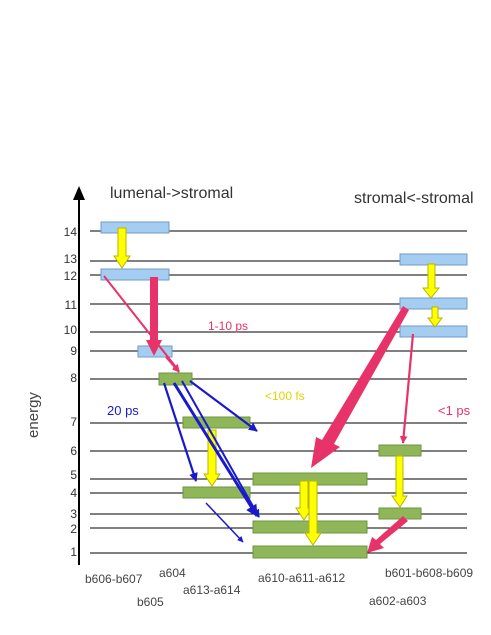  Describe the element at coordinates (73, 378) in the screenshot. I see `level-label-8: 8` at that location.